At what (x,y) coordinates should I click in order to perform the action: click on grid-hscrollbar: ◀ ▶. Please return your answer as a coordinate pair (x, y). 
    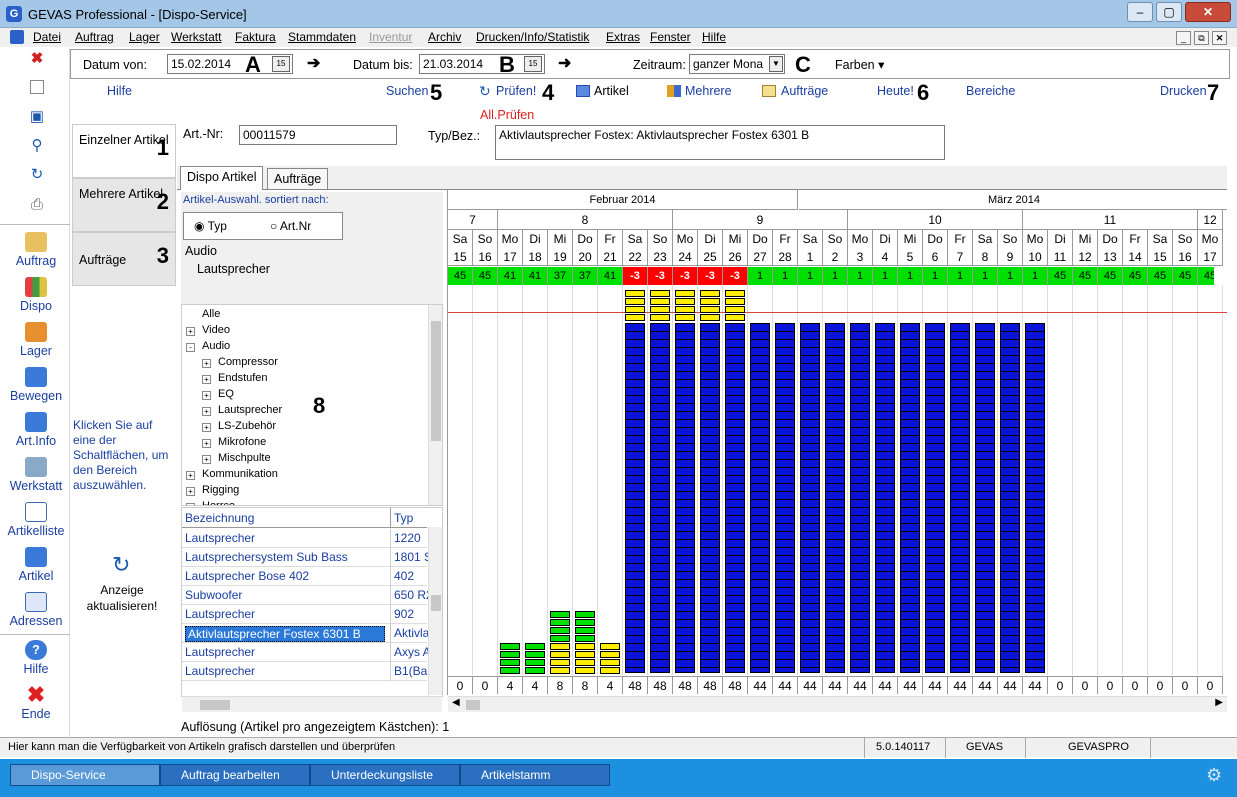
    Looking at the image, I should click on (837, 704).